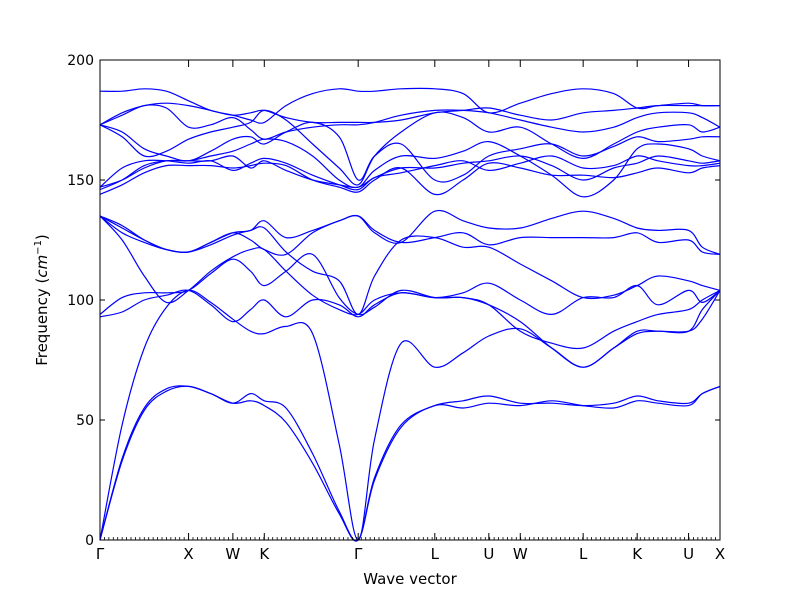 The height and width of the screenshot is (600, 800). What do you see at coordinates (42, 327) in the screenshot?
I see `y-axis-label-text: Frequency` at bounding box center [42, 327].